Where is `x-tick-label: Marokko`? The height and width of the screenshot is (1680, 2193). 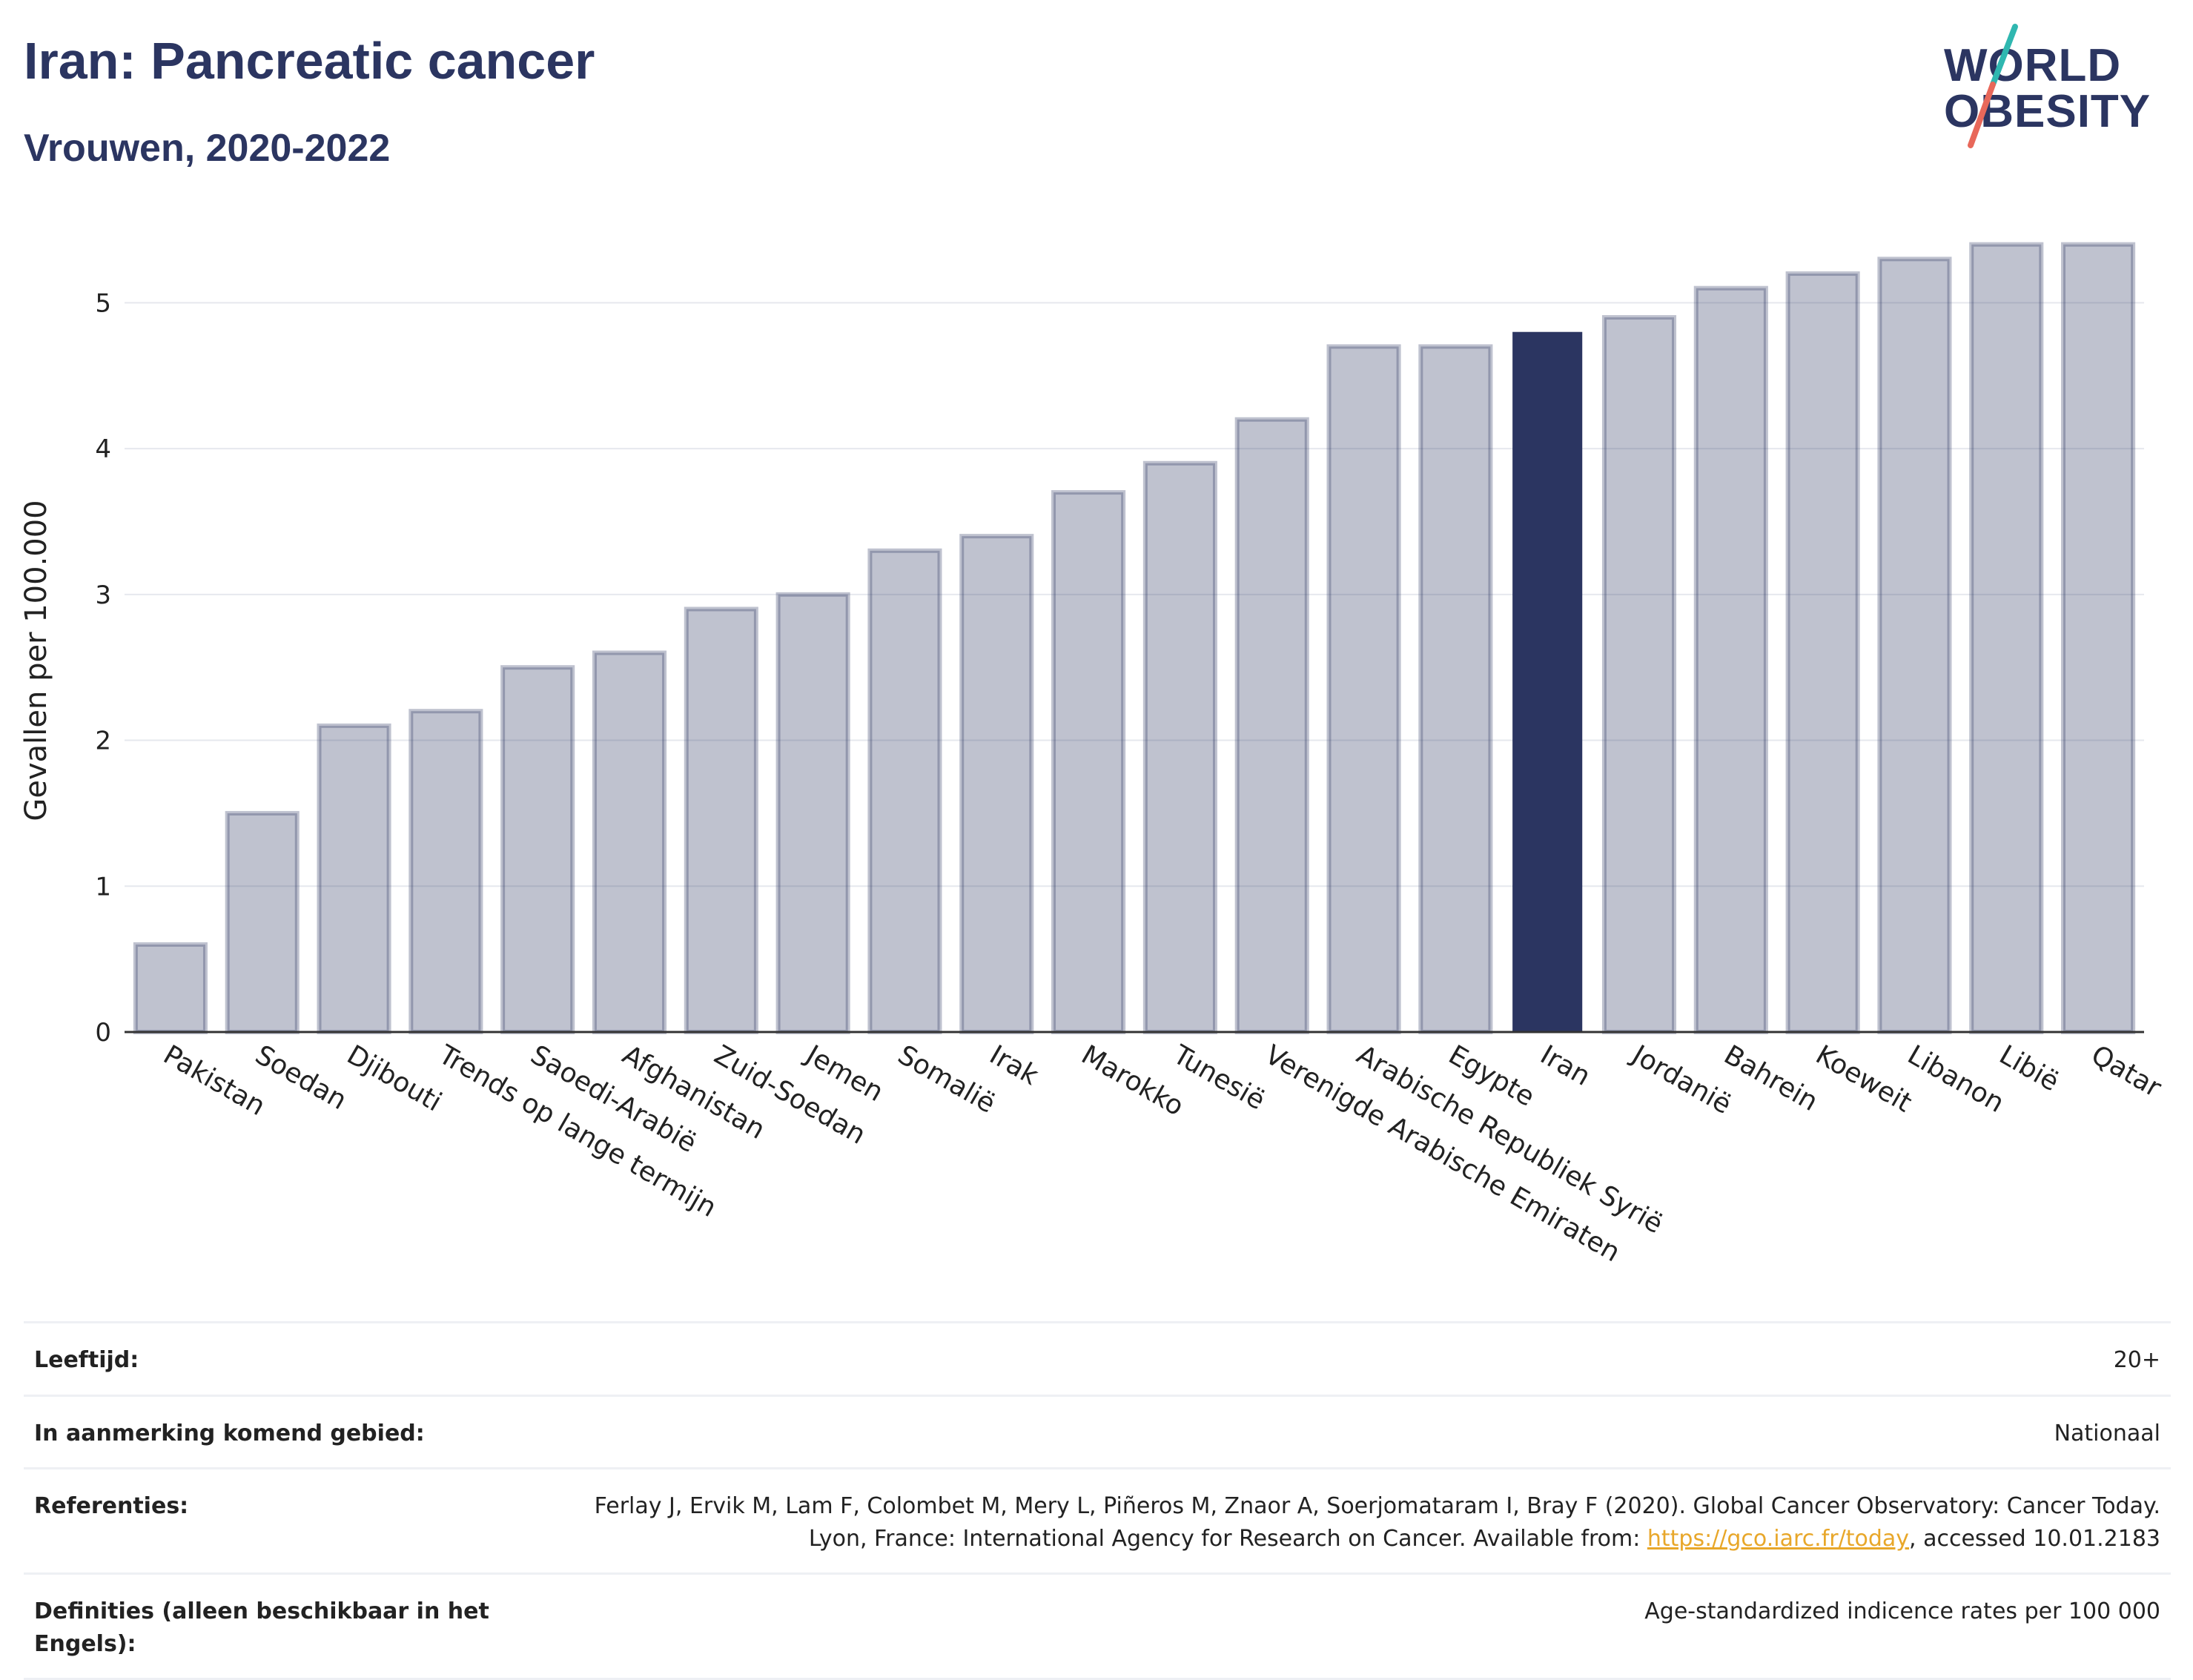 x-tick-label: Marokko is located at coordinates (1132, 1080).